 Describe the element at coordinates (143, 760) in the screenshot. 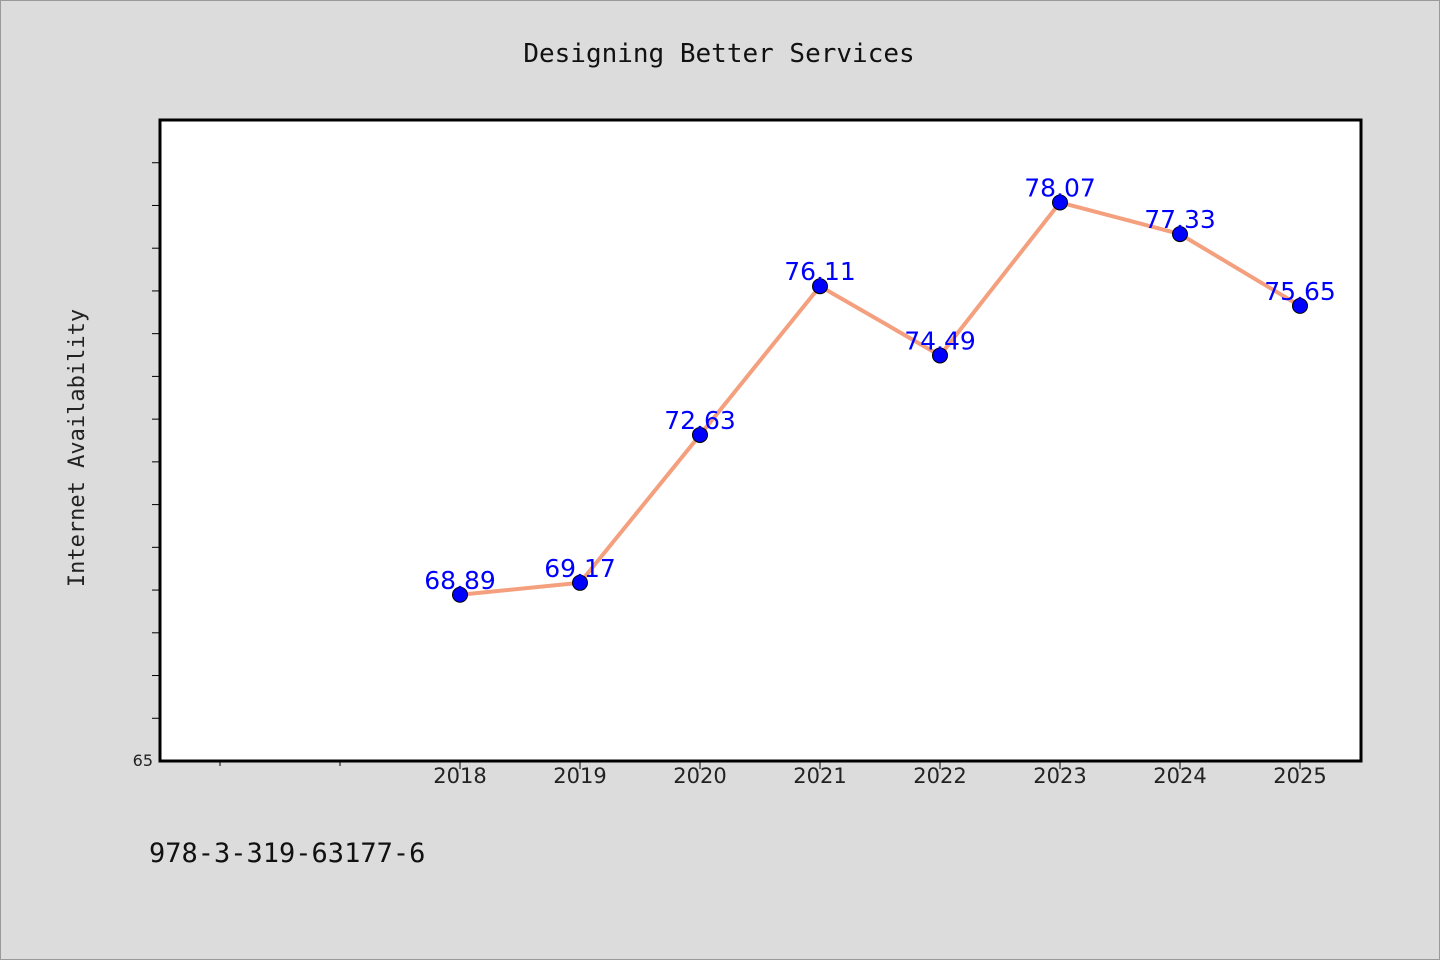

I see `y-tick-label: 65` at that location.